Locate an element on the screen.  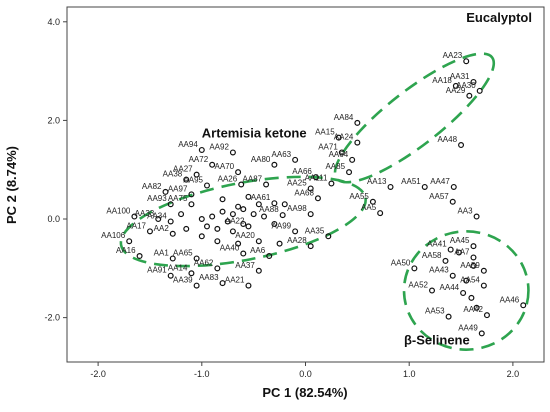
x-axis-title: PC 1 (82.54%) is located at coordinates (304, 392).